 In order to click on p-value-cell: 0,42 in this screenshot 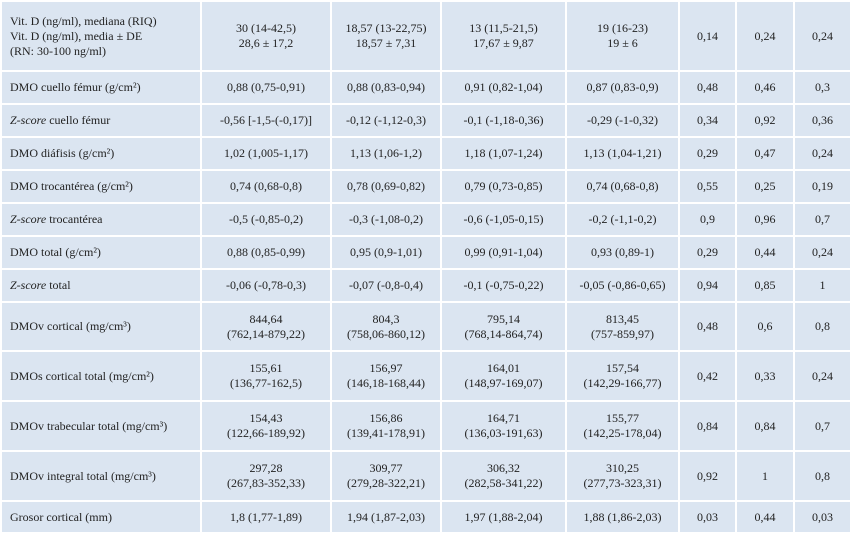, I will do `click(707, 376)`.